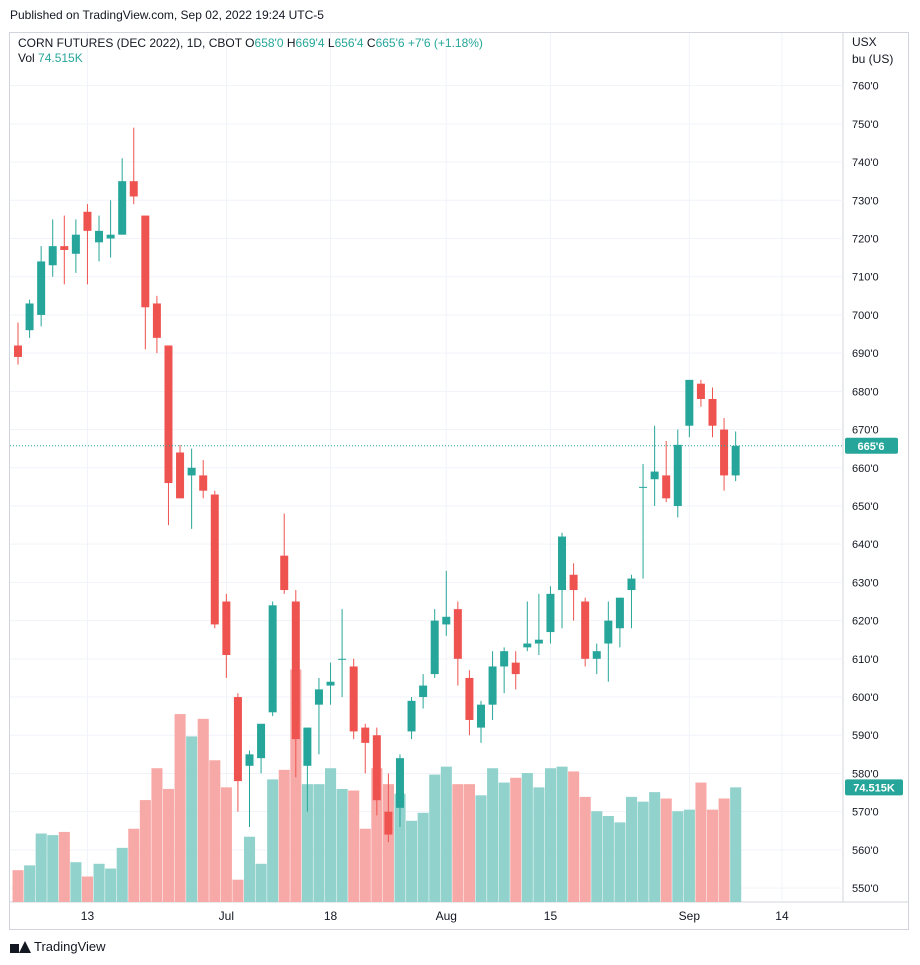 This screenshot has height=965, width=920. I want to click on close-value: 665'6, so click(390, 43).